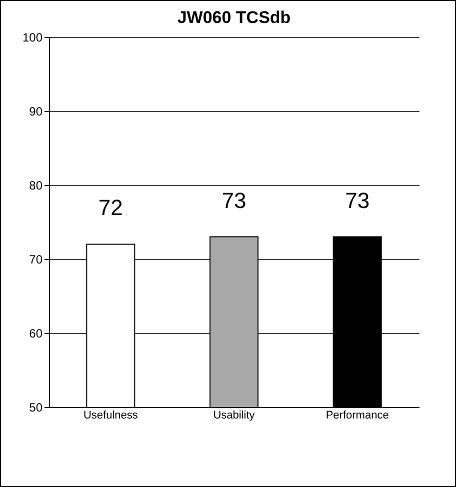 This screenshot has height=487, width=456. Describe the element at coordinates (357, 416) in the screenshot. I see `x-tick-label: Performance` at that location.